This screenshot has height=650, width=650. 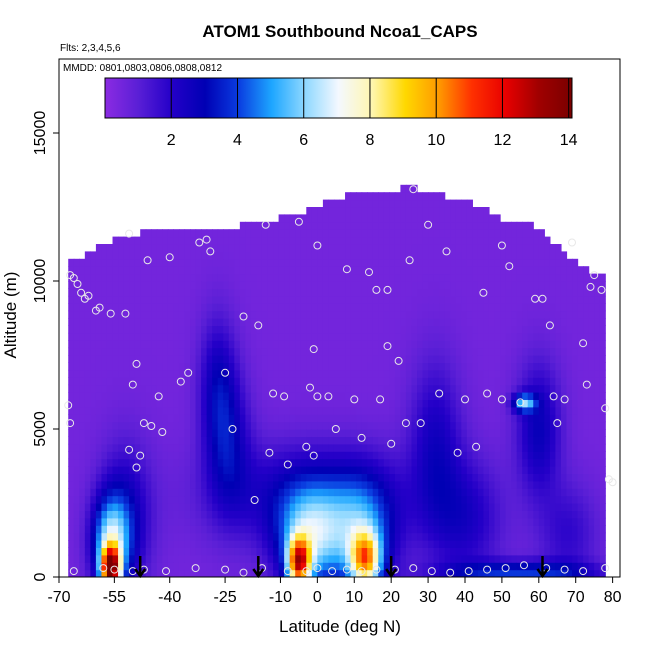 I want to click on x-tick-label: 0, so click(x=317, y=597).